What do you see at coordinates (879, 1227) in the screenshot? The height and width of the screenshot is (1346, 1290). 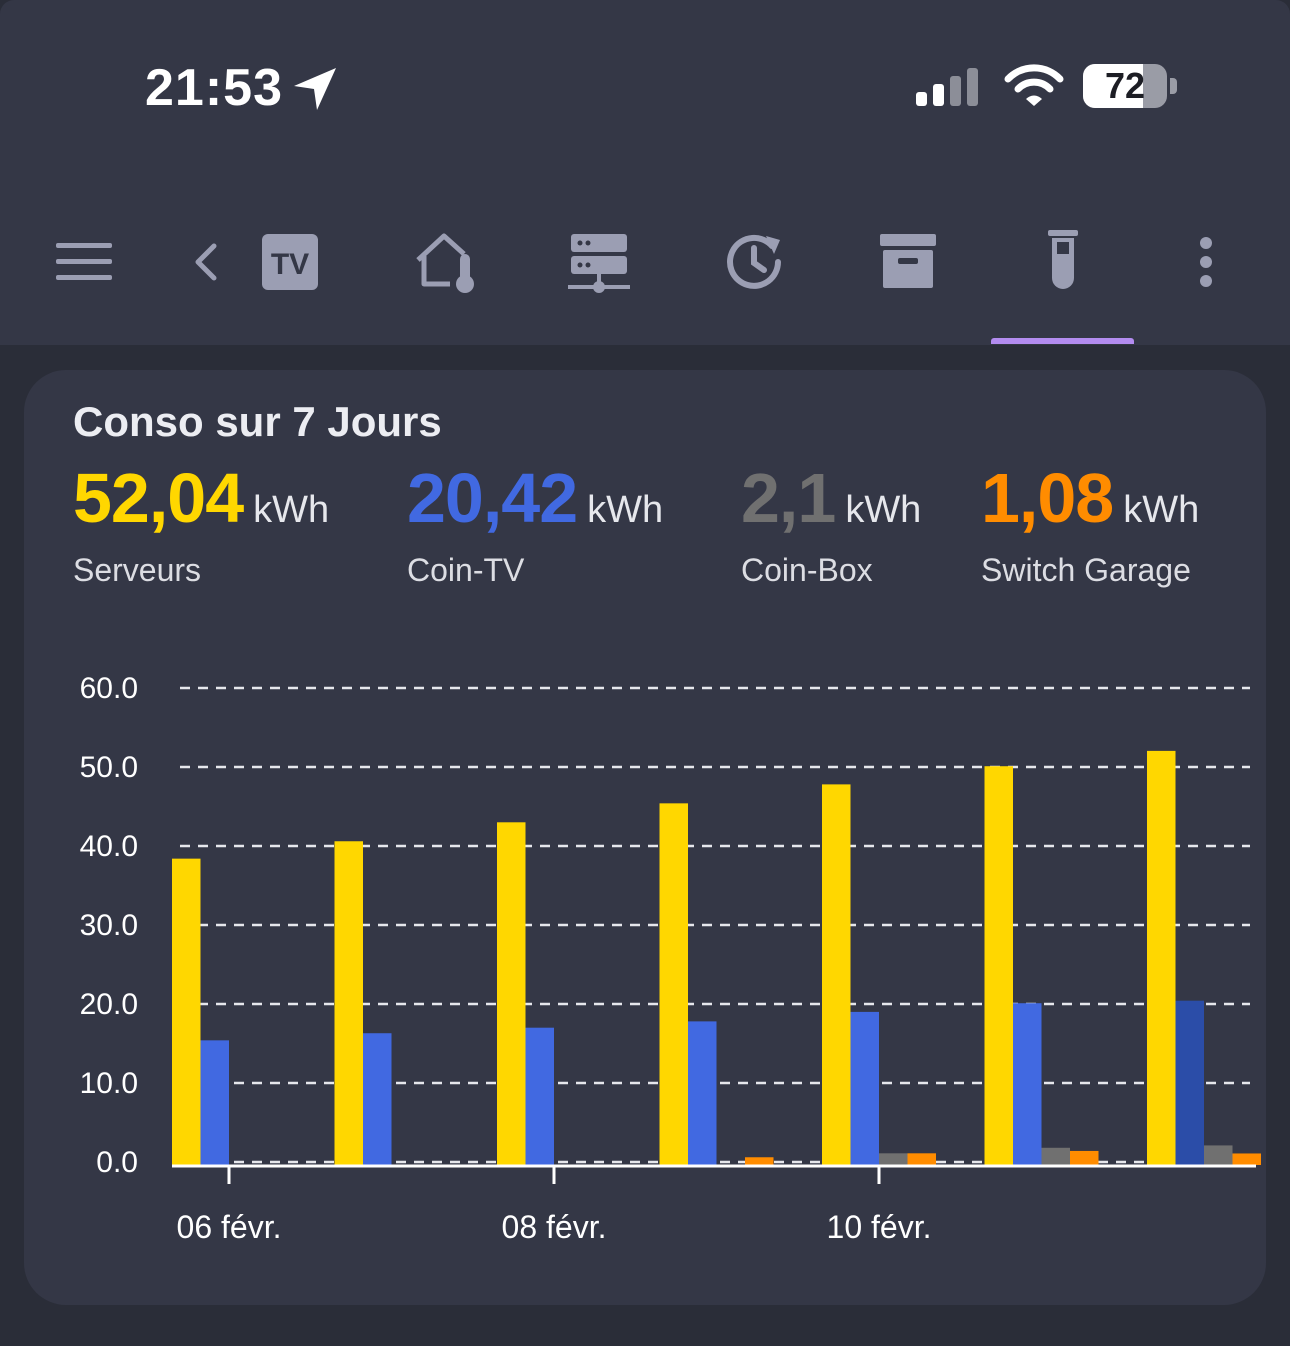 I see `x-tick-label: 10 févr.` at bounding box center [879, 1227].